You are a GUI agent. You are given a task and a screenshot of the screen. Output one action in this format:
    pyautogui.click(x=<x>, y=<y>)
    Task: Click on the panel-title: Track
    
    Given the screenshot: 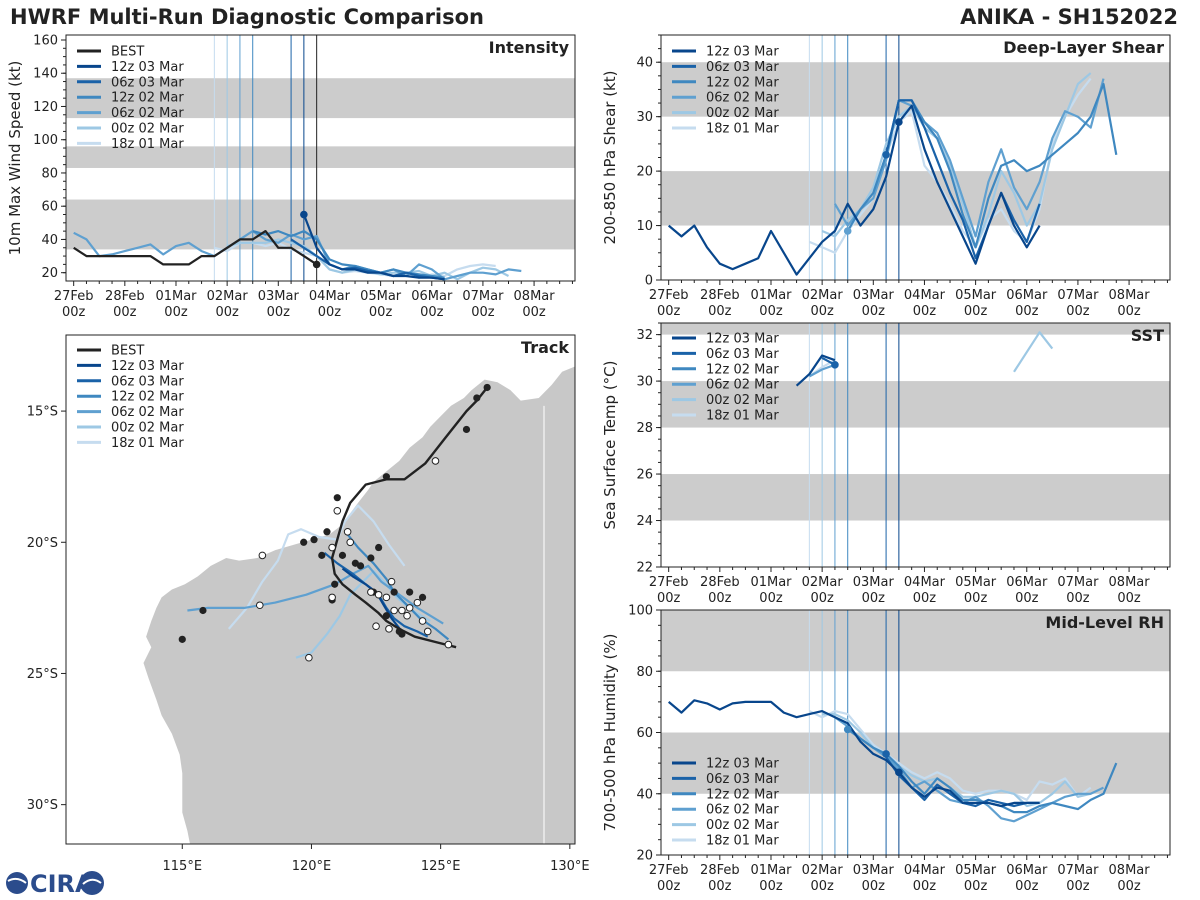 What is the action you would take?
    pyautogui.click(x=545, y=347)
    